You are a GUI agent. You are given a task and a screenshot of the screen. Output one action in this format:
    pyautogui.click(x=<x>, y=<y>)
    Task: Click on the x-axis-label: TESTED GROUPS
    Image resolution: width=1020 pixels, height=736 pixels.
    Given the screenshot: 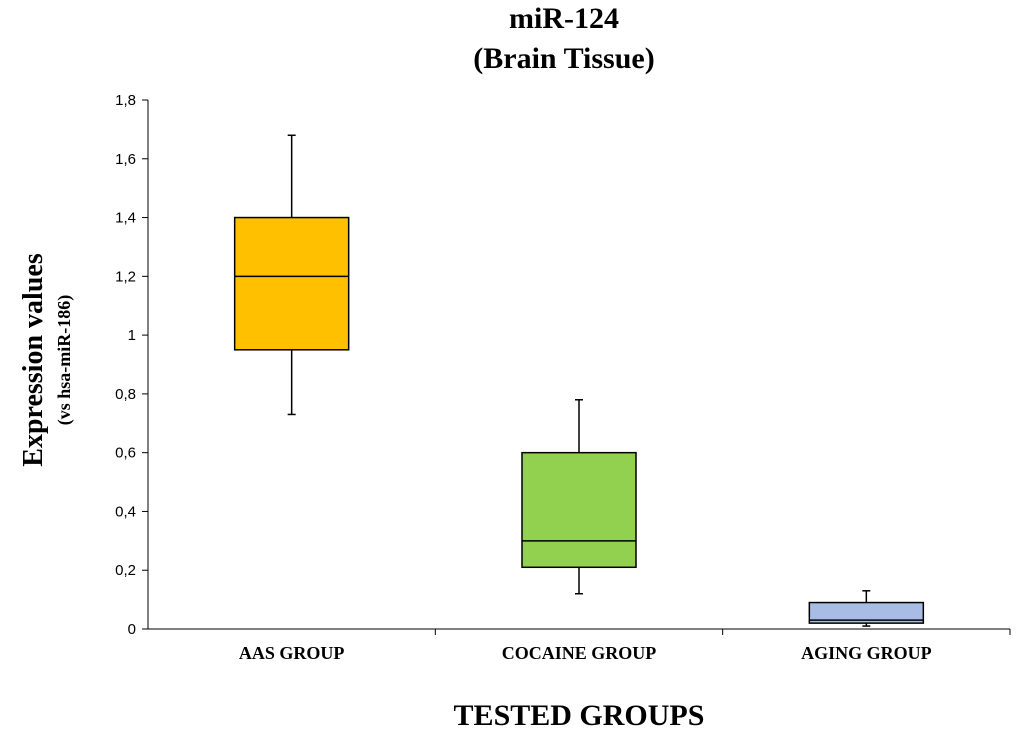 What is the action you would take?
    pyautogui.click(x=579, y=715)
    